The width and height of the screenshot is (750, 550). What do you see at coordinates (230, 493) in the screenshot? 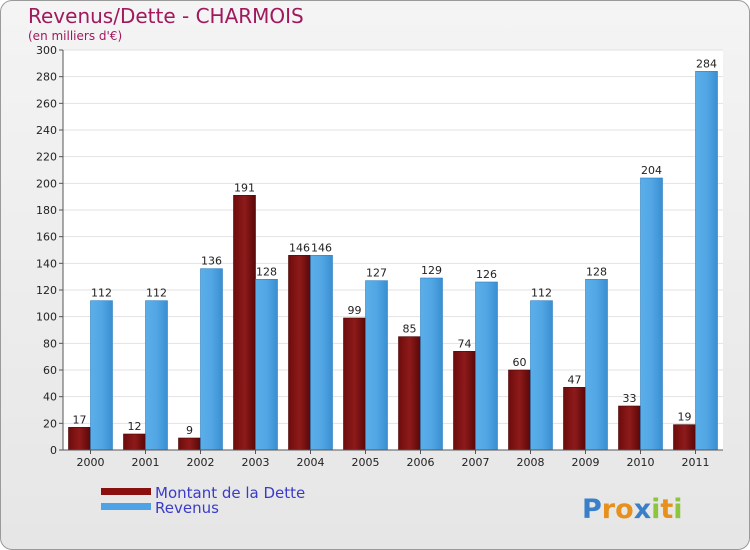
I see `legend-label-debt: Montant de la Dette` at bounding box center [230, 493].